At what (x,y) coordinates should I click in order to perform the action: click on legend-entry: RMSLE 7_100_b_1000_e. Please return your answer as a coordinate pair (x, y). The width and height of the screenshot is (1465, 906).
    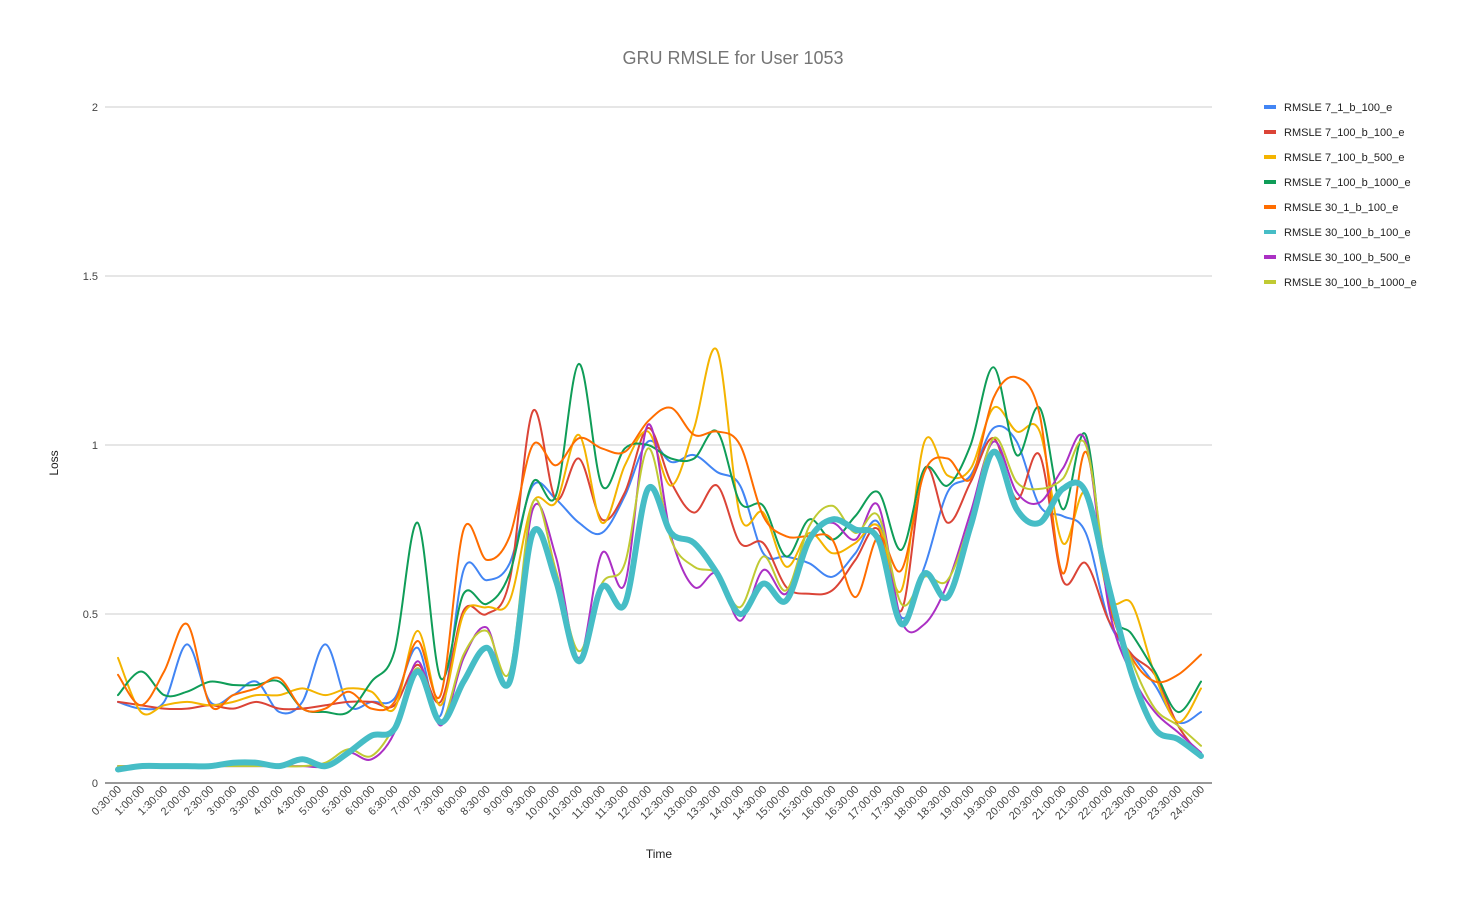
    Looking at the image, I should click on (1347, 183).